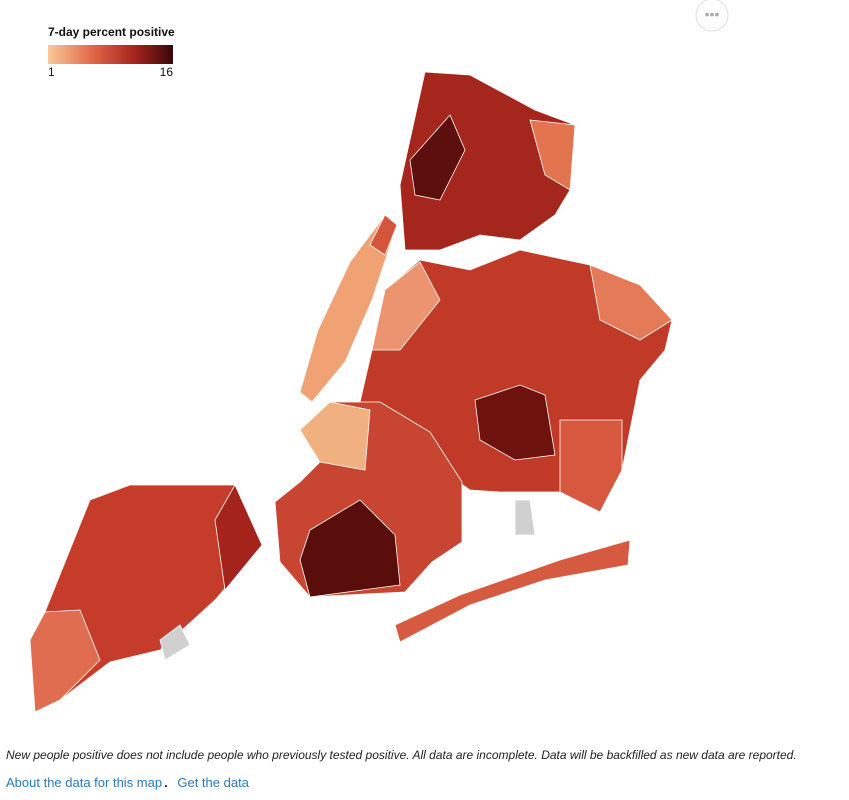 The width and height of the screenshot is (849, 800). What do you see at coordinates (437, 157) in the screenshot?
I see `bronx-dark` at bounding box center [437, 157].